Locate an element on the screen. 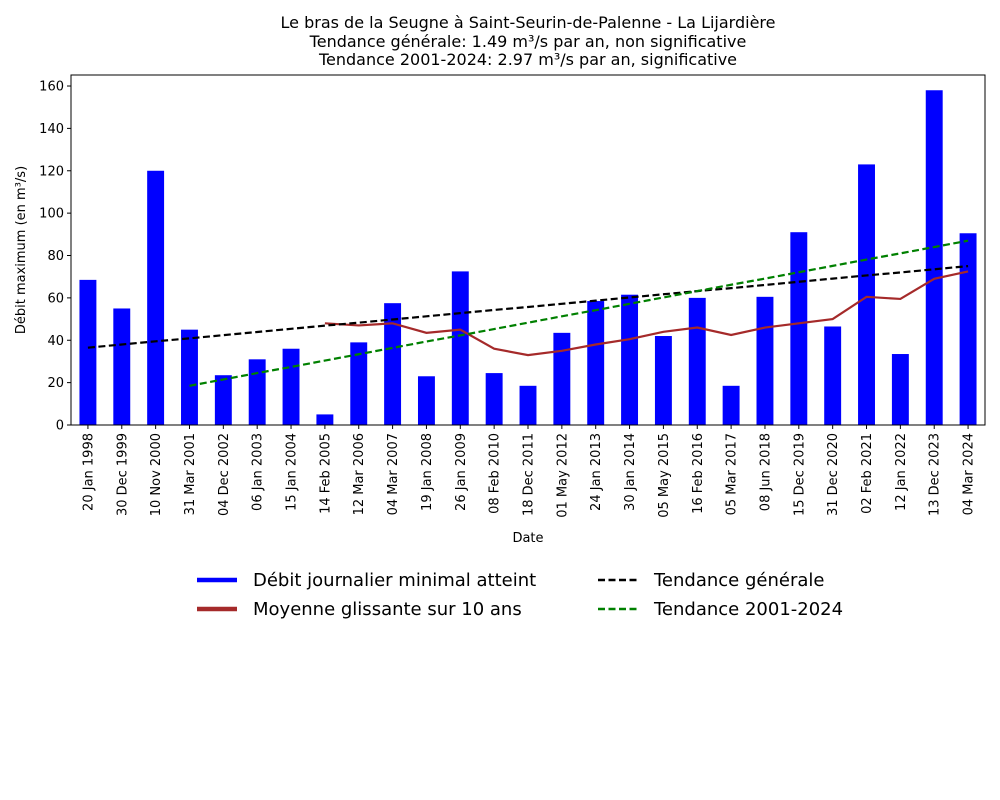 This screenshot has width=1000, height=800. y-tick-label: 60 is located at coordinates (55, 298).